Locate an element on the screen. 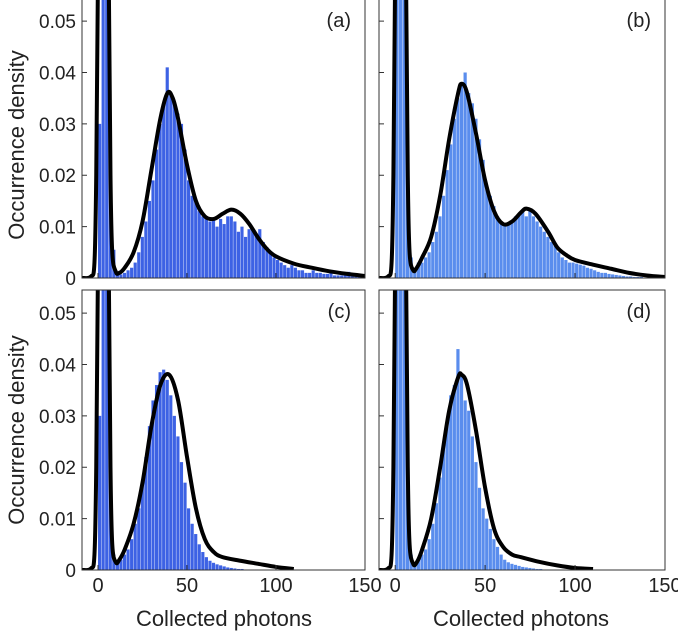 This screenshot has height=631, width=678. panel-label: (d) is located at coordinates (639, 312).